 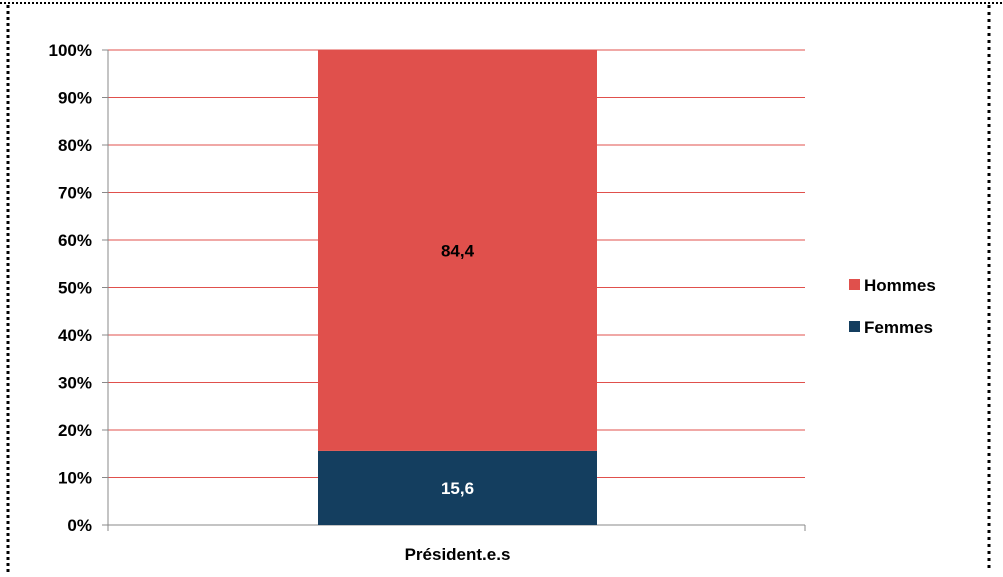 I want to click on y-tick-label: 90%, so click(x=75, y=98).